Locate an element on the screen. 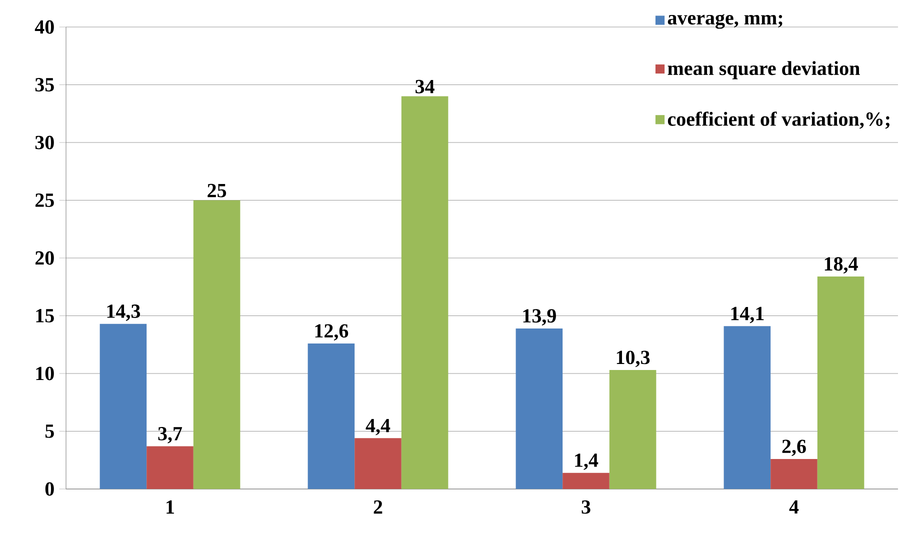 The width and height of the screenshot is (901, 536). y-tick-label: 35 is located at coordinates (44, 85).